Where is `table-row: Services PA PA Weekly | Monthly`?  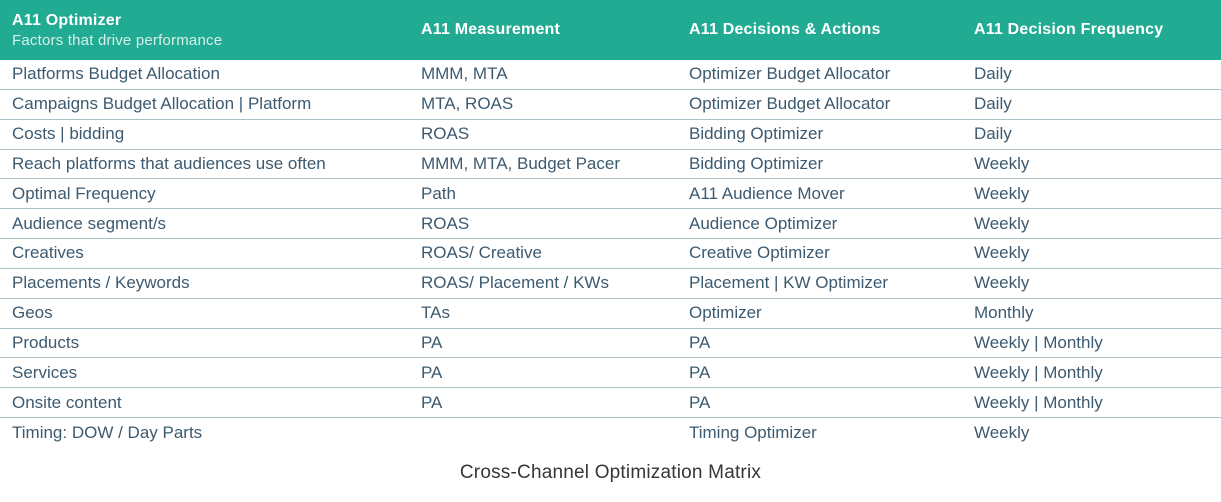
table-row: Services PA PA Weekly | Monthly is located at coordinates (610, 373).